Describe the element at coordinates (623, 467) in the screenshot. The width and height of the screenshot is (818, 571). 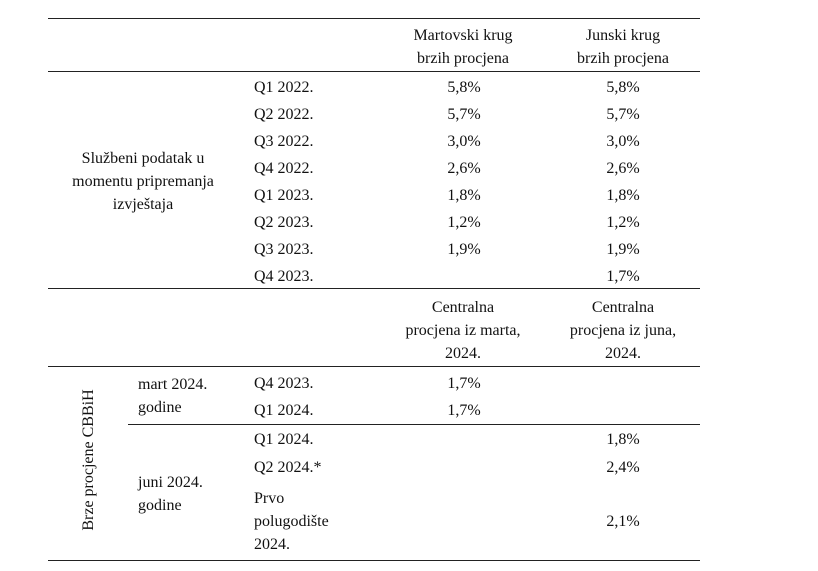
I see `table-cell-june: 2,4%` at that location.